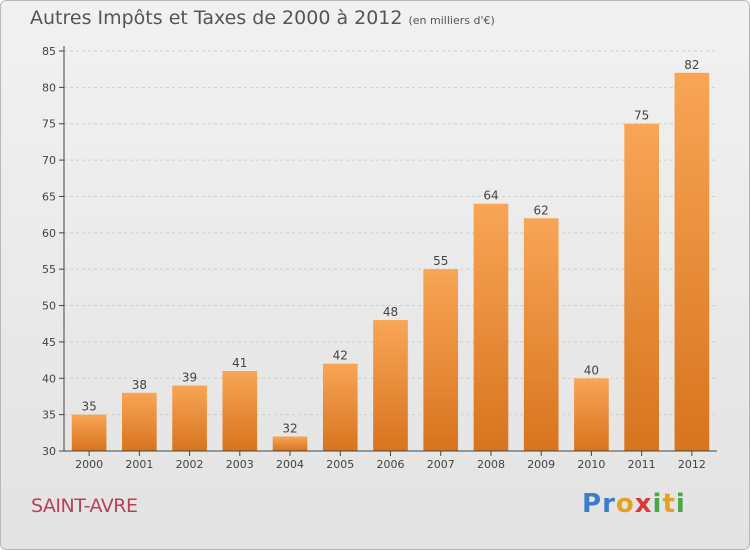 Image resolution: width=750 pixels, height=550 pixels. I want to click on x-tick-label: 2002, so click(190, 464).